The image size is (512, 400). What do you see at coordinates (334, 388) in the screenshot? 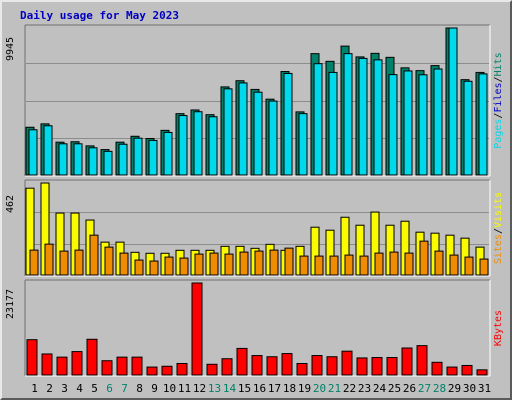
I see `day-tick-label: 21` at bounding box center [334, 388].